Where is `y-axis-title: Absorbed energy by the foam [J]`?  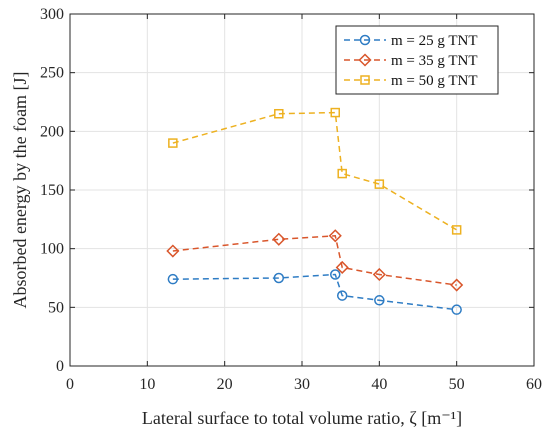
y-axis-title: Absorbed energy by the foam [J] is located at coordinates (20, 189).